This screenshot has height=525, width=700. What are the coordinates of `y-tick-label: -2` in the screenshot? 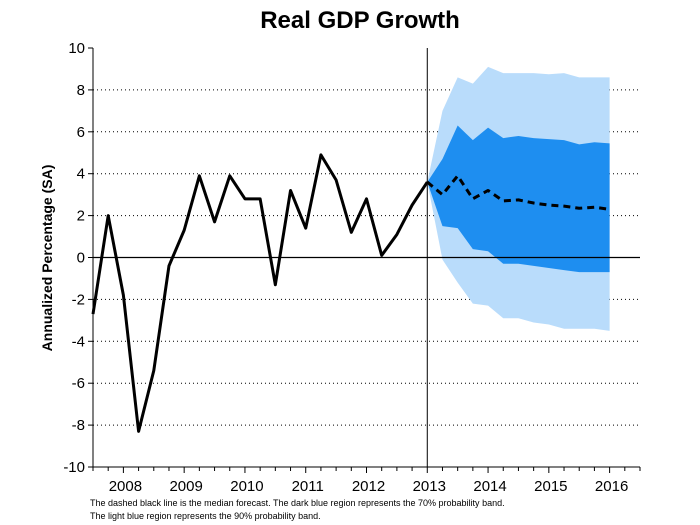 It's located at (78, 299).